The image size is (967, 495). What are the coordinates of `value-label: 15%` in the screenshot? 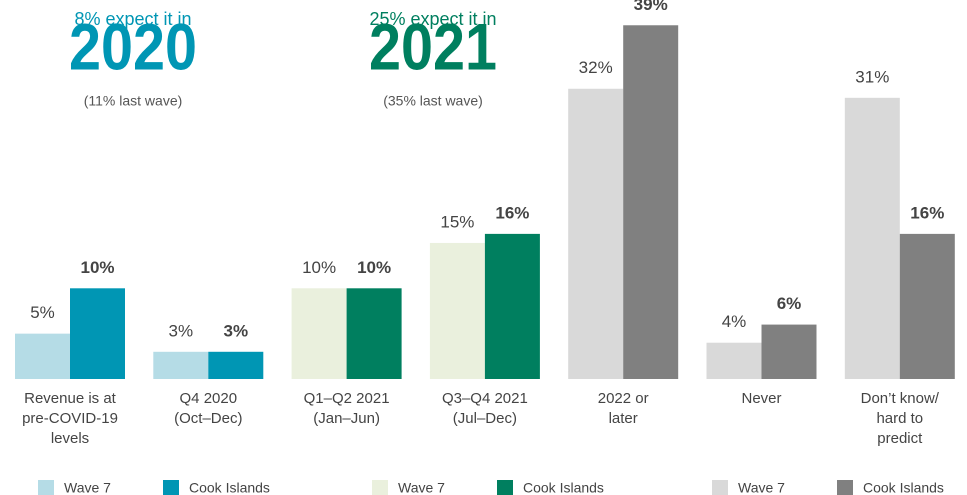 It's located at (457, 221).